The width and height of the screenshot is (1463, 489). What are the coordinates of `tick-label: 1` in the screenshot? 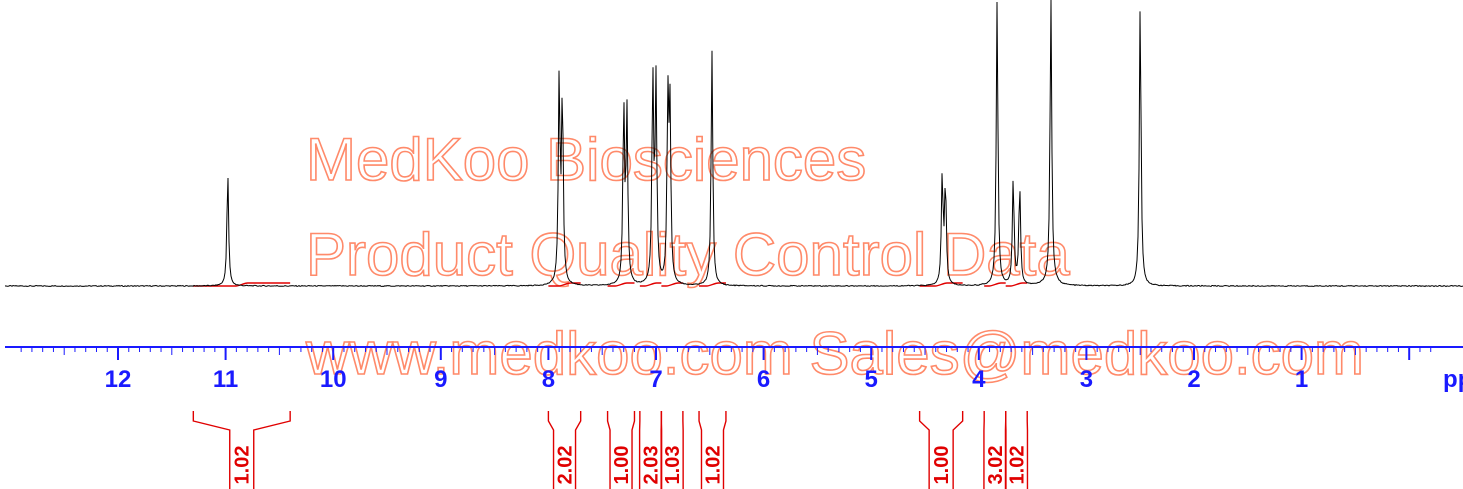 It's located at (1301, 379).